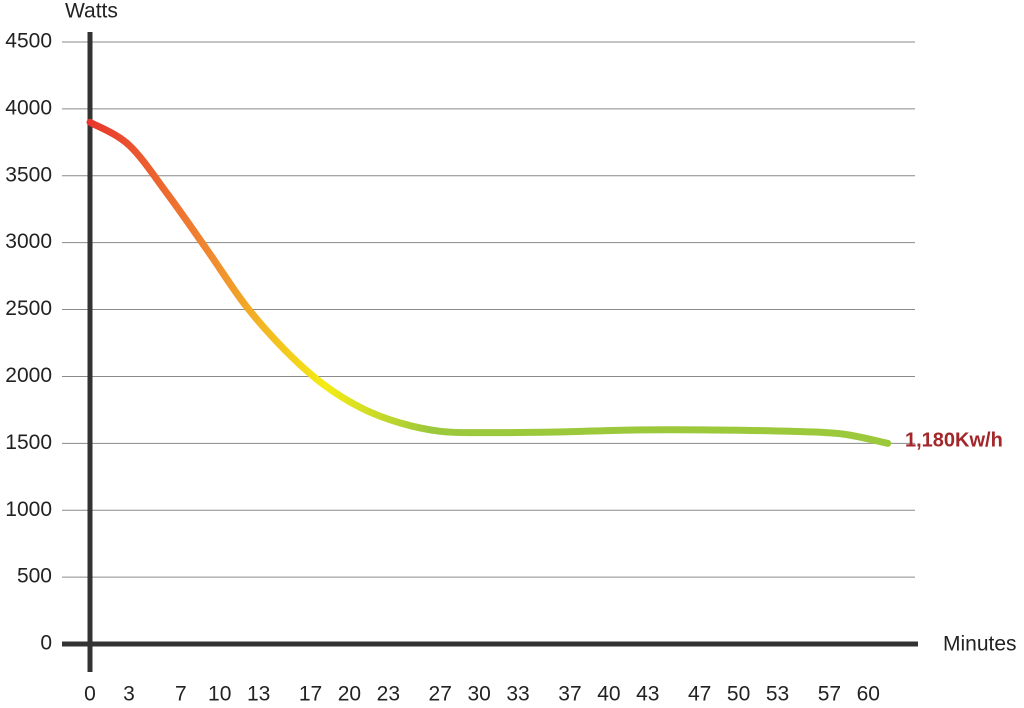 The image size is (1024, 708). I want to click on x-tick-label: 20, so click(349, 694).